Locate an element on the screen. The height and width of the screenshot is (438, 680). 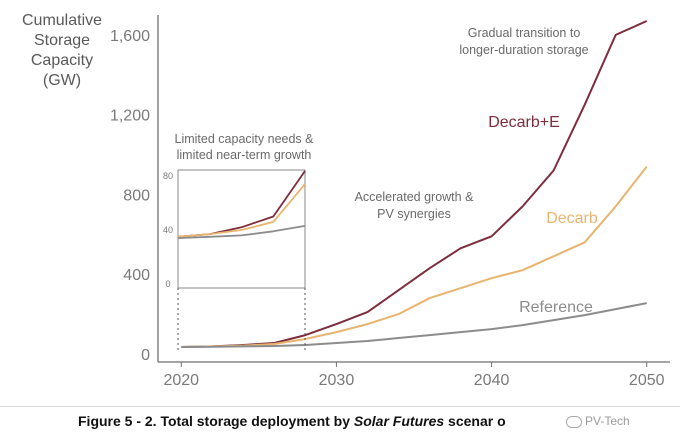
x-tick-label: 2020 is located at coordinates (181, 380).